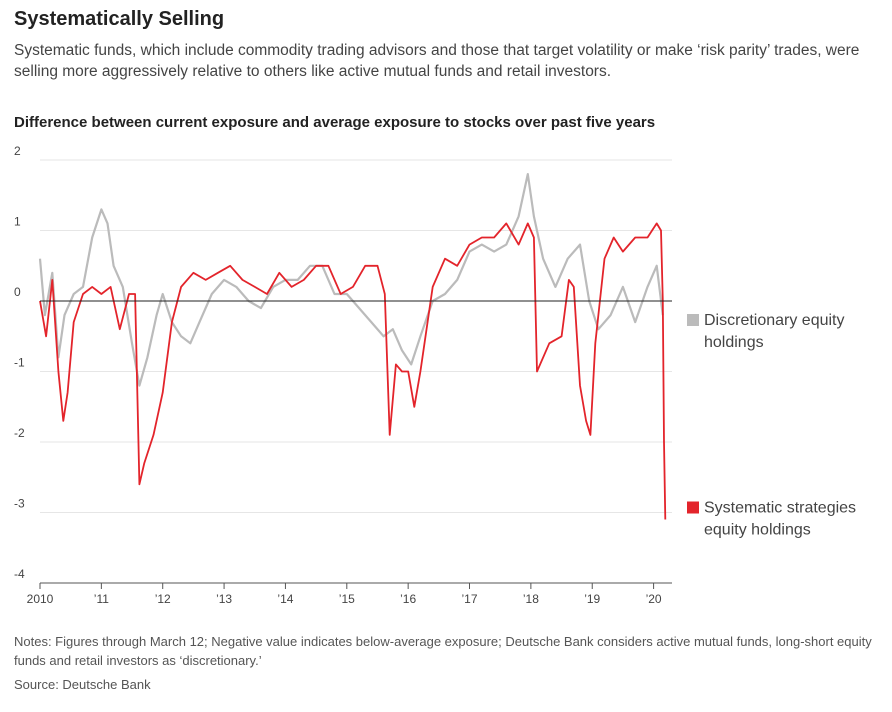 The height and width of the screenshot is (712, 892). What do you see at coordinates (757, 530) in the screenshot?
I see `legend-label-systematic-line2: equity holdings` at bounding box center [757, 530].